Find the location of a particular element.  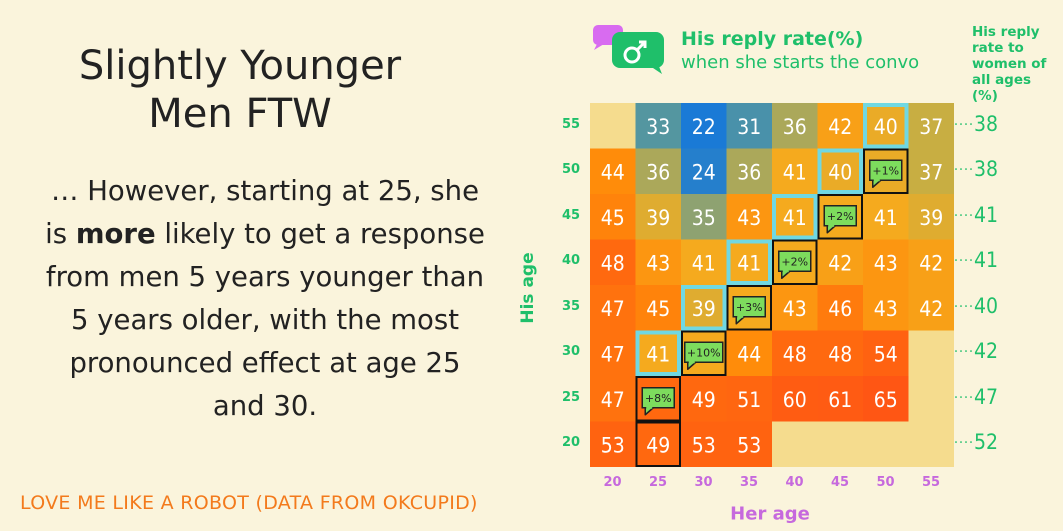

heatmap-cell-label: 22 is located at coordinates (704, 127).